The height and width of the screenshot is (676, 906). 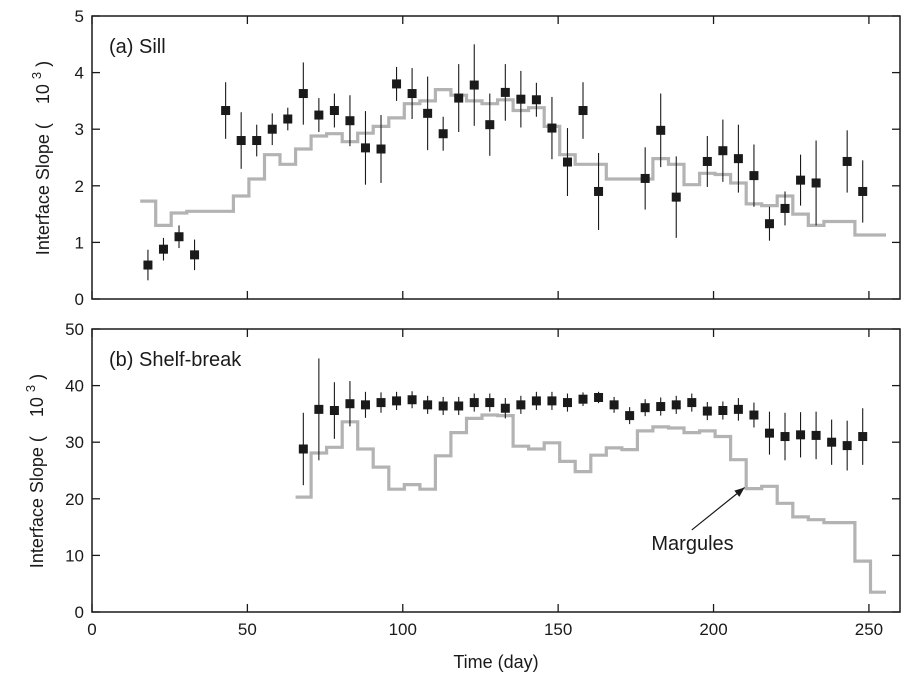 What do you see at coordinates (79, 186) in the screenshot?
I see `y-tick-label: 2` at bounding box center [79, 186].